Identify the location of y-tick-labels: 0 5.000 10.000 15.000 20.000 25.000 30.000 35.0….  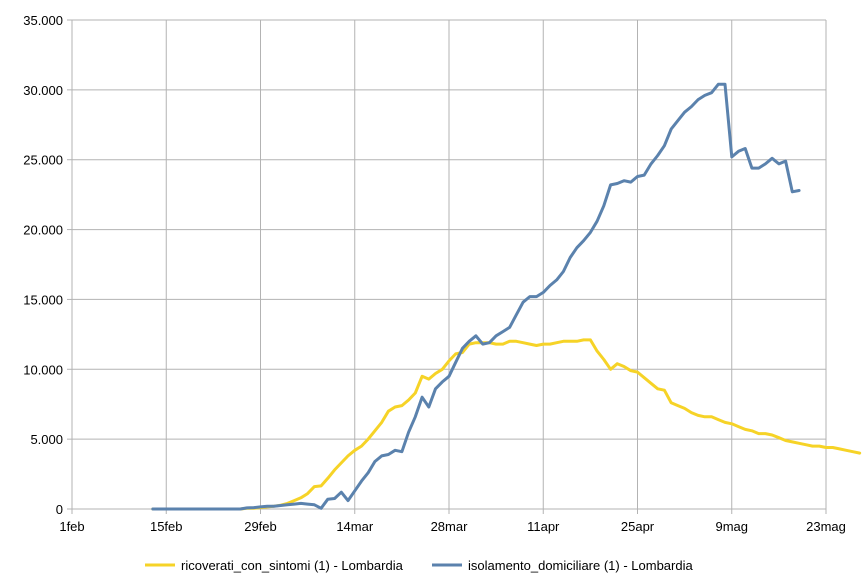
(43, 265).